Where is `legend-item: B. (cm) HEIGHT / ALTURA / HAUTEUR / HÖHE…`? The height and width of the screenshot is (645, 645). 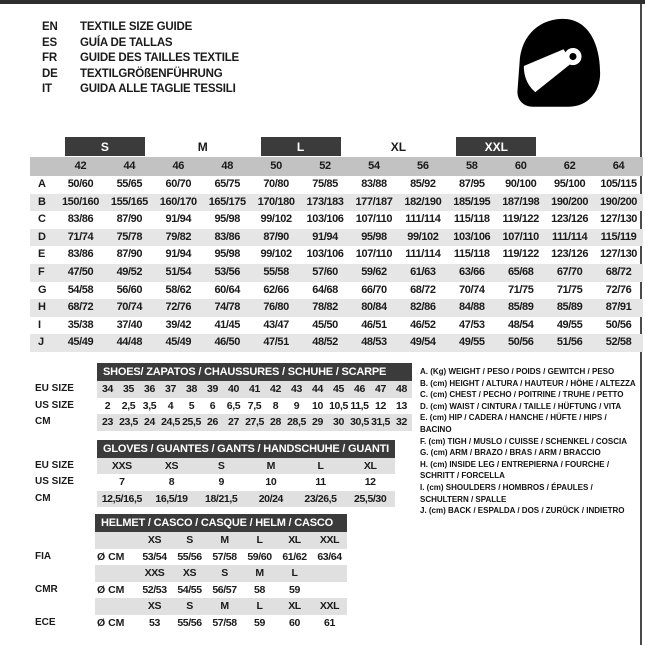 legend-item: B. (cm) HEIGHT / ALTURA / HAUTEUR / HÖHE… is located at coordinates (528, 383).